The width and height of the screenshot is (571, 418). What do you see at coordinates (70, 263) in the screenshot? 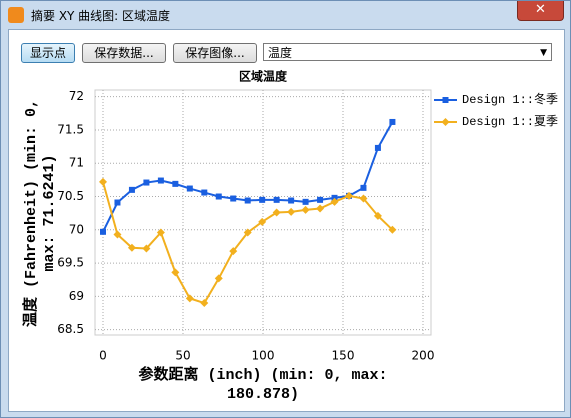
I see `y-tick-label: 69.5` at bounding box center [70, 263].